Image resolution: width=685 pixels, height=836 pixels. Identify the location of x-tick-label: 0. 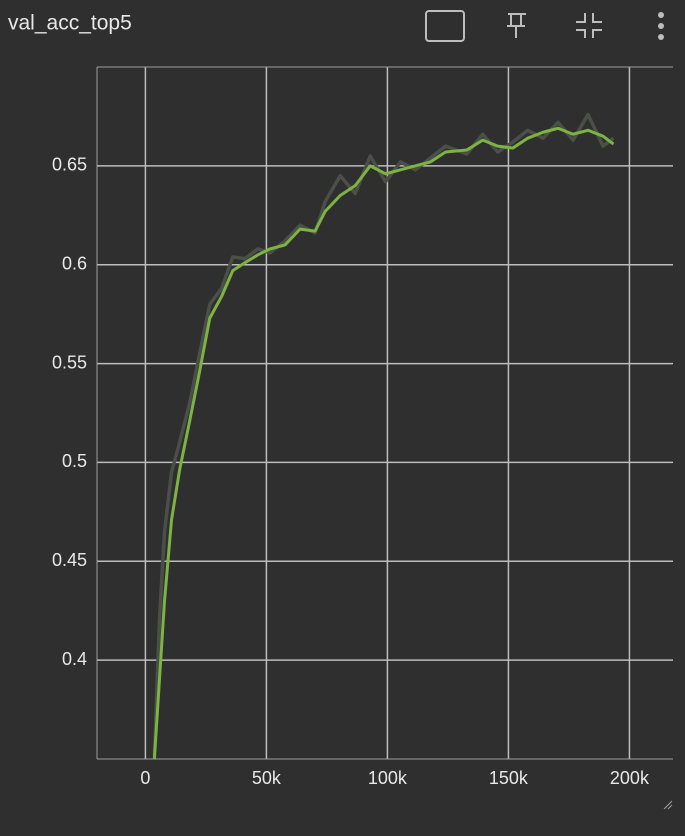
(145, 778).